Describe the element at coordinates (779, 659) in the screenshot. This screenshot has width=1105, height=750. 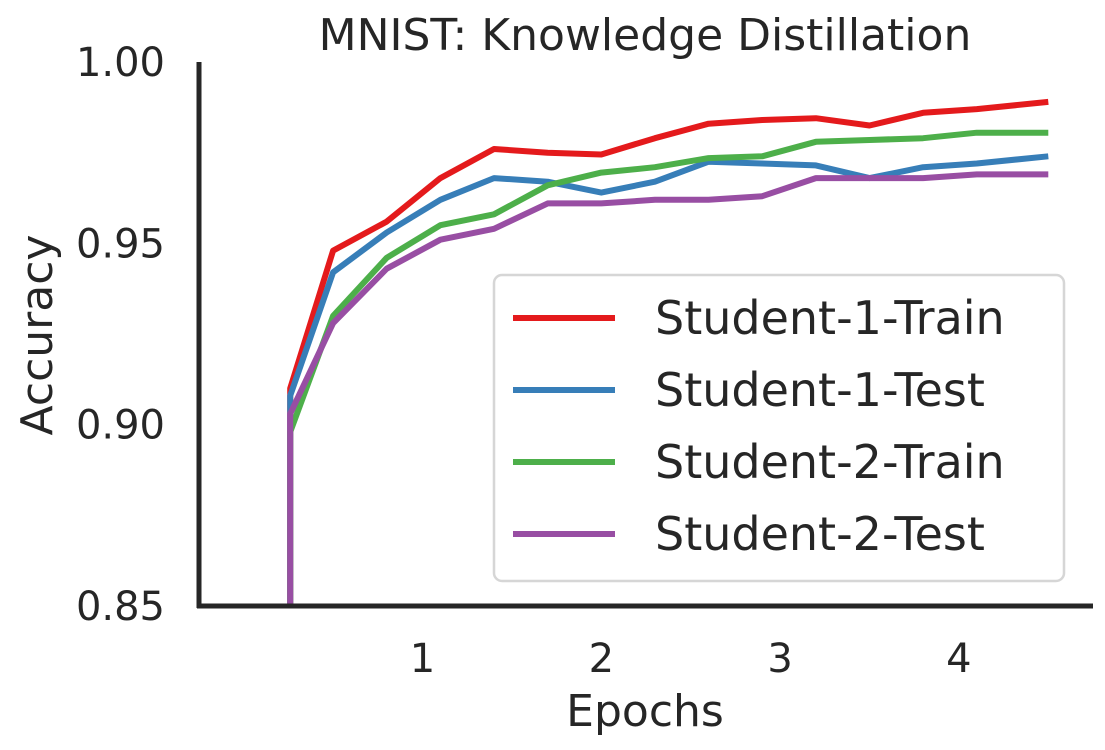
I see `x-tick-label: 3` at that location.